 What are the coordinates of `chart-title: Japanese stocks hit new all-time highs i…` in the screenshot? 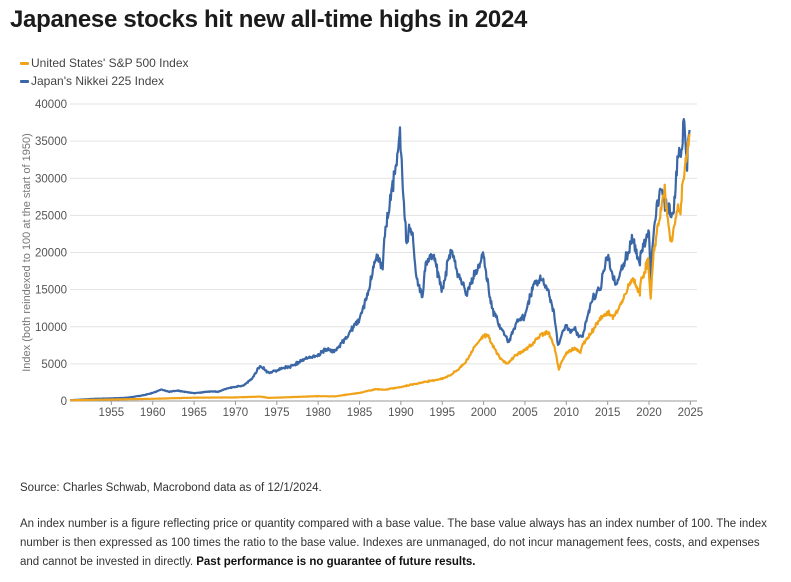 It's located at (269, 19).